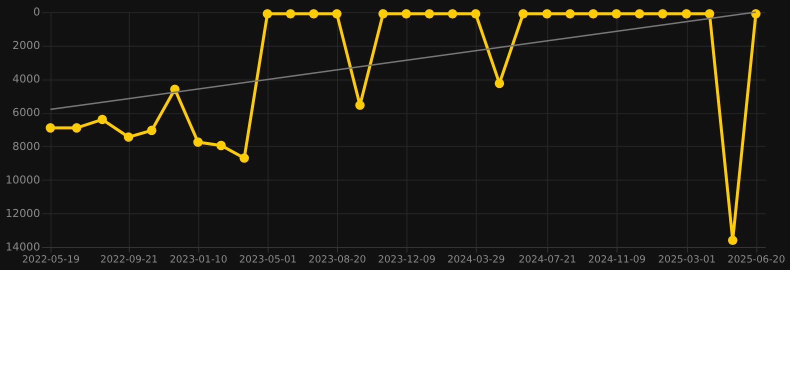 This screenshot has height=384, width=790. Describe the element at coordinates (129, 260) in the screenshot. I see `x-tick-label: 2022-09-21` at that location.